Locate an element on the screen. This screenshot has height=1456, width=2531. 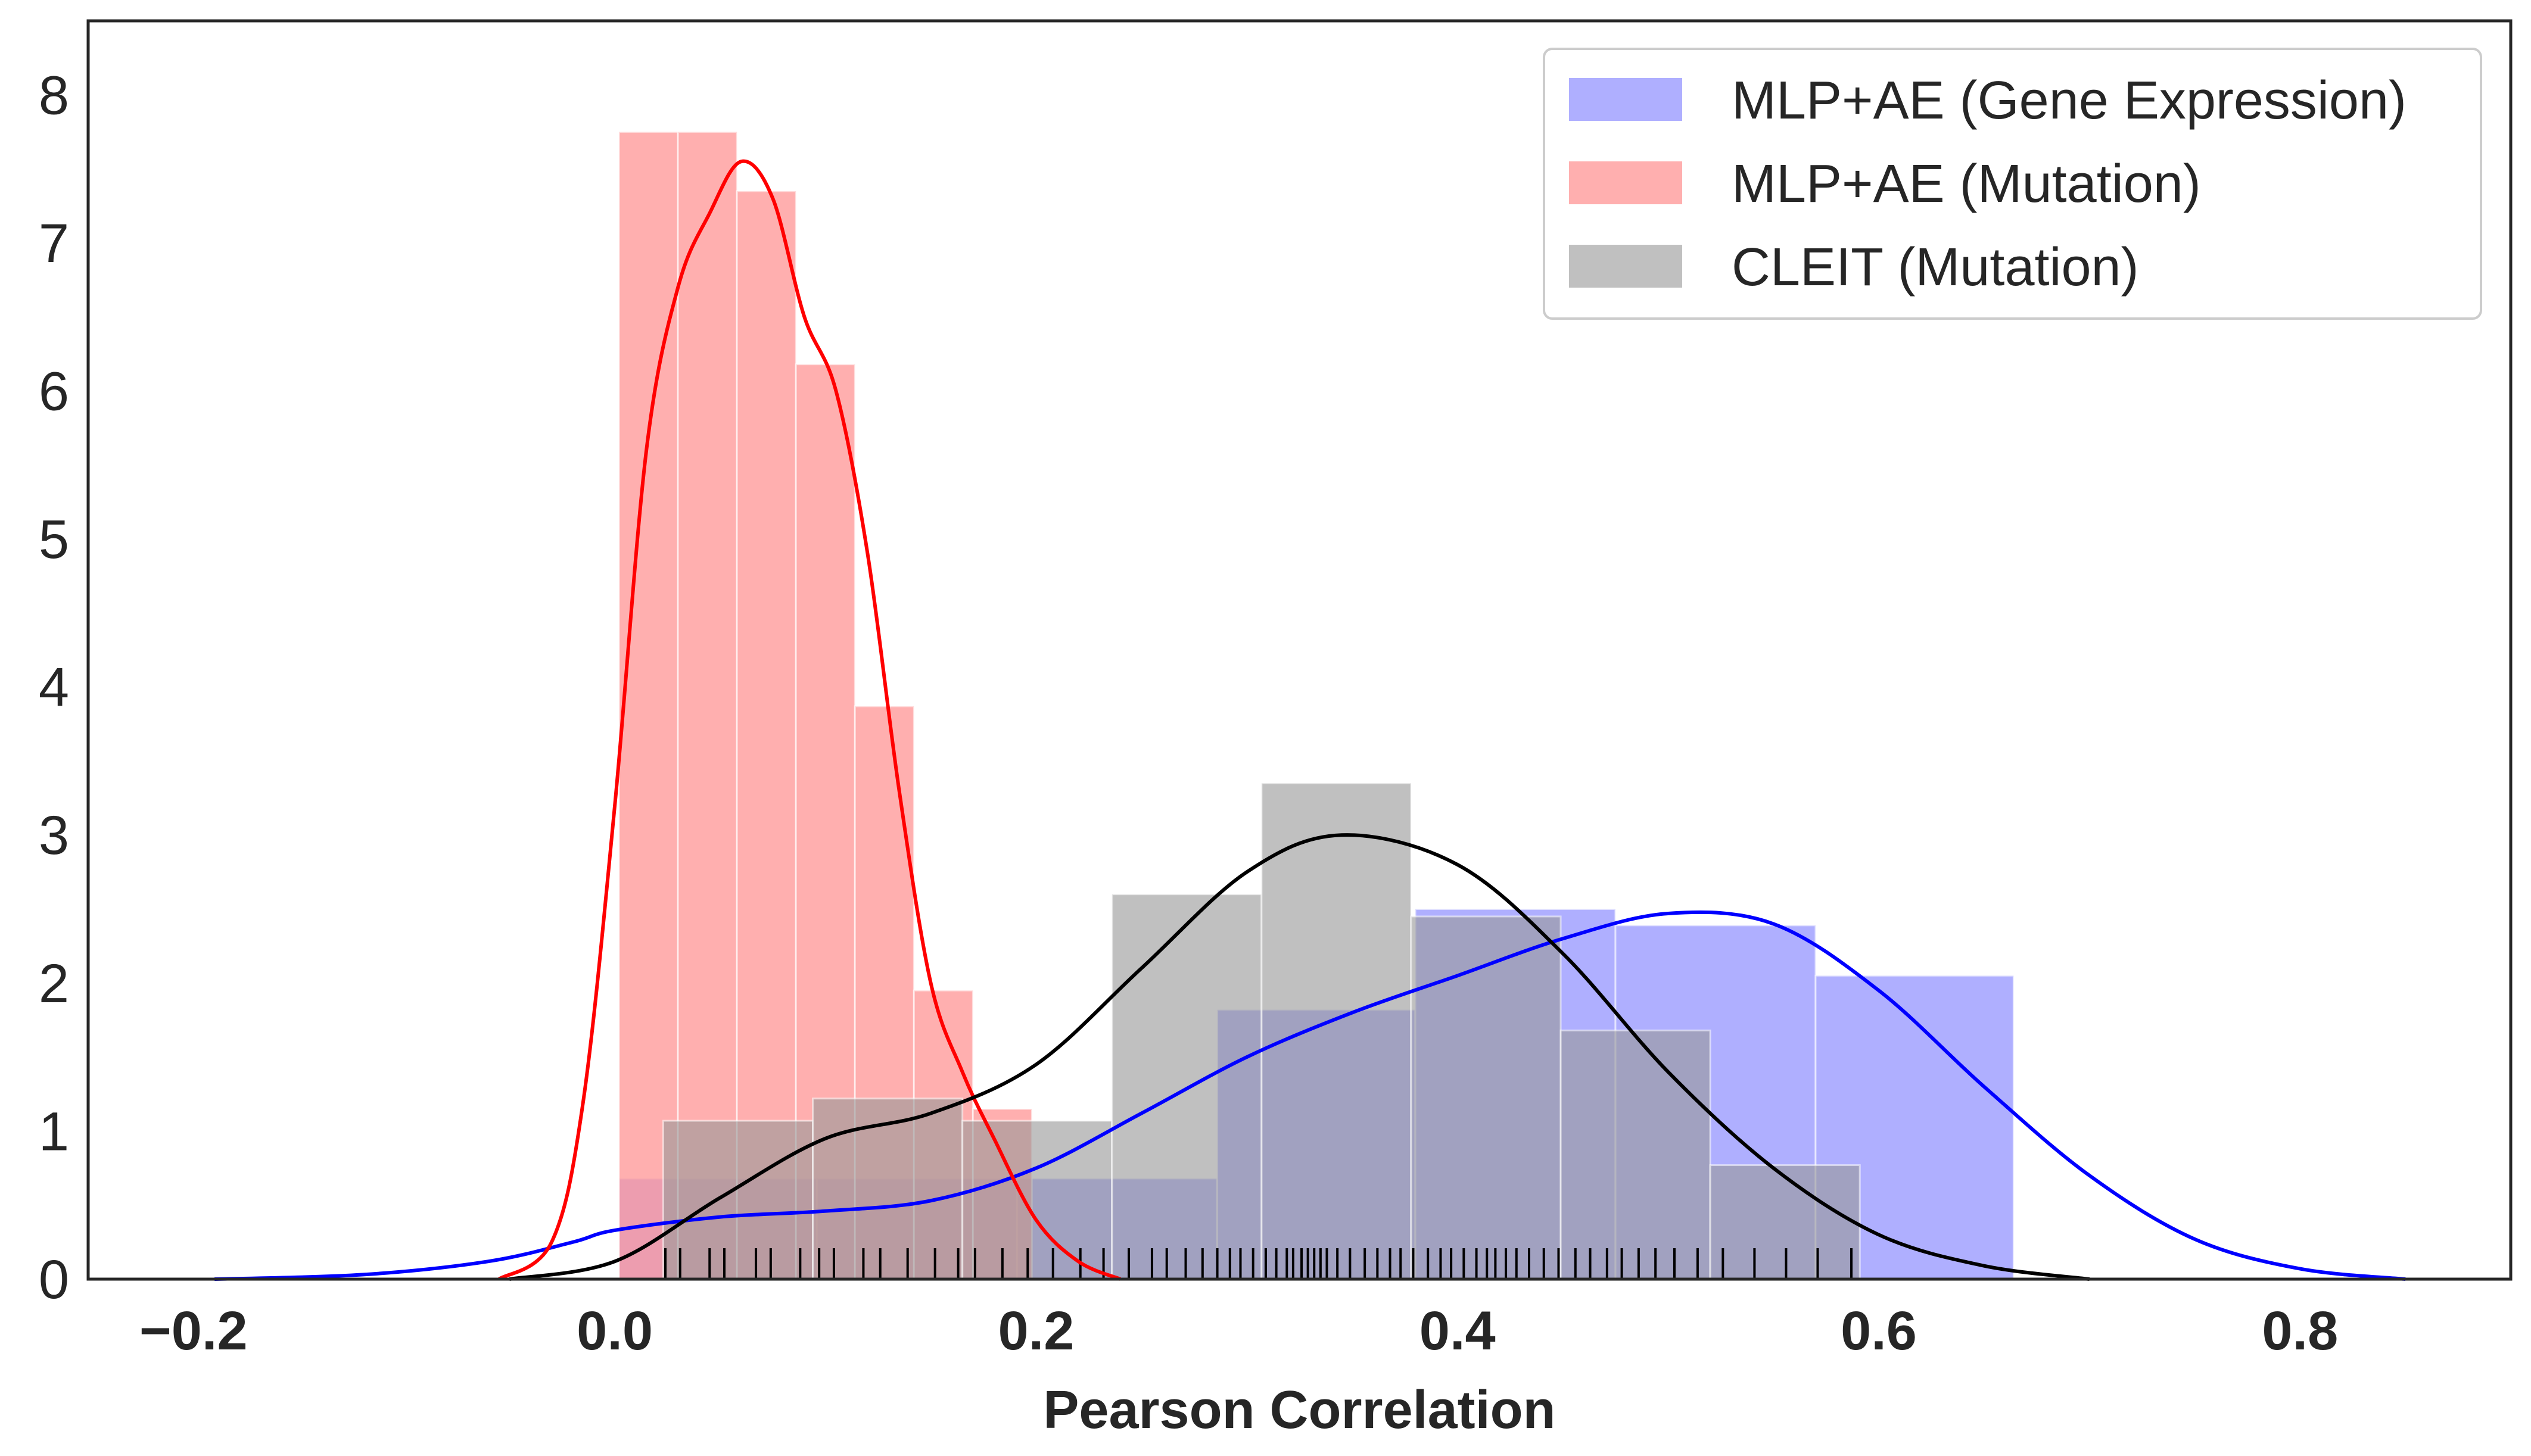
legend-label-2: CLEIT (Mutation) is located at coordinates (1935, 268).